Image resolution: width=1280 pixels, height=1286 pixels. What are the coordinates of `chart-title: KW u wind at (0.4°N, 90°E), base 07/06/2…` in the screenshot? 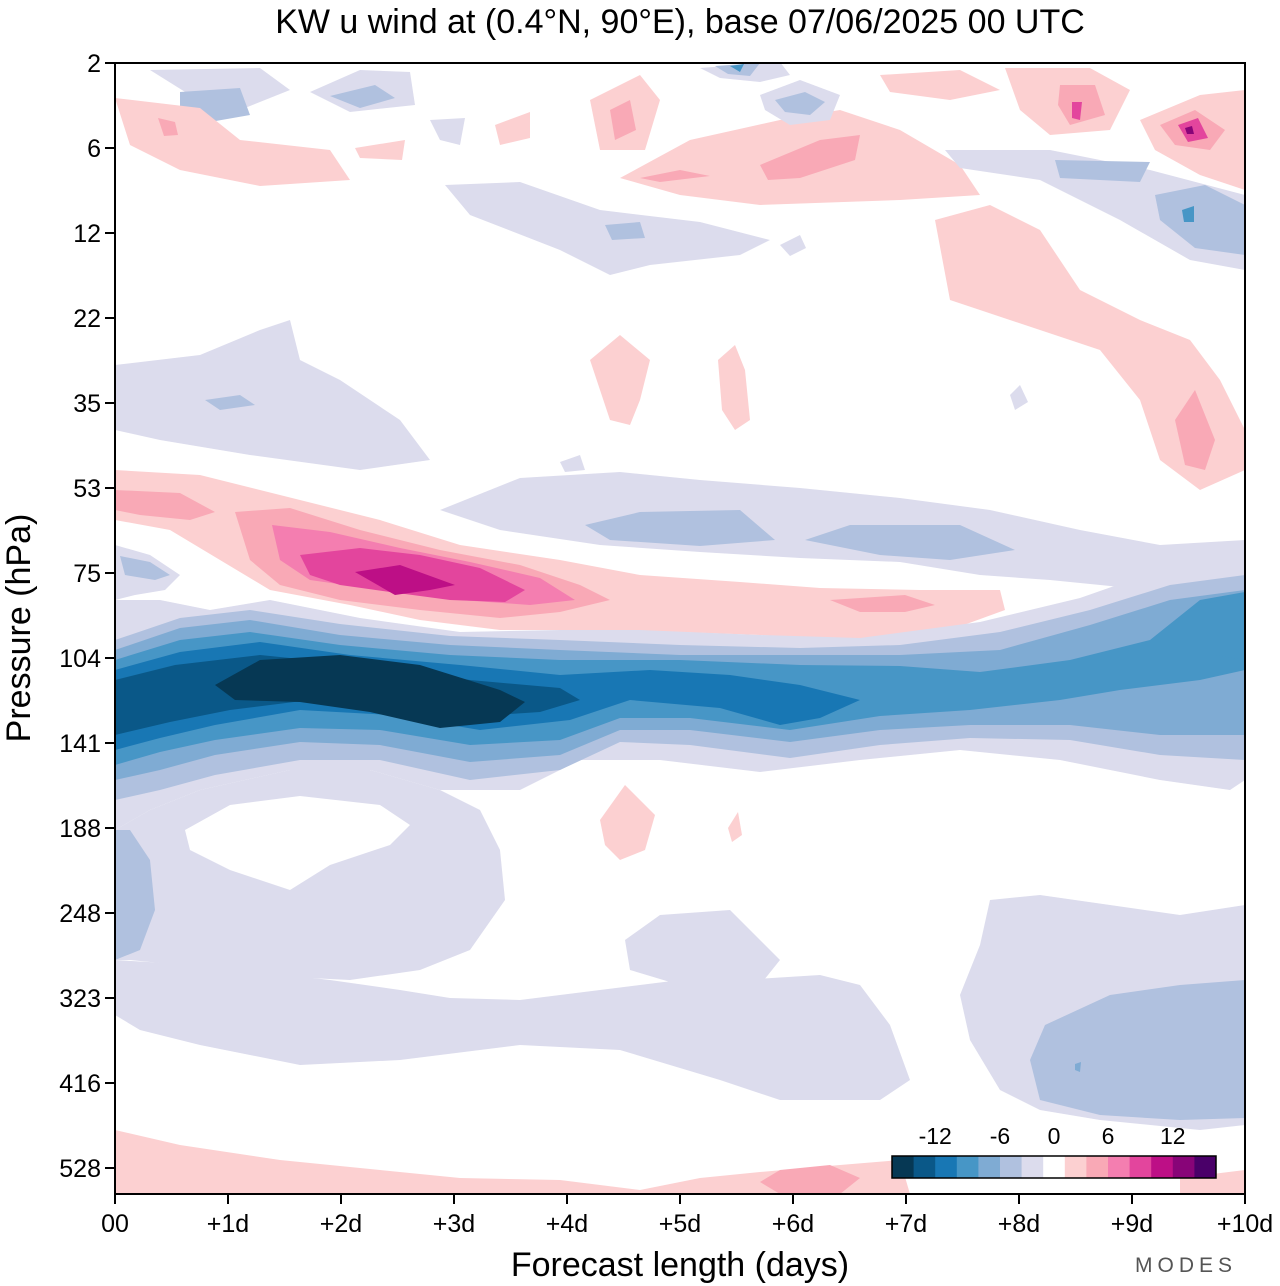 It's located at (680, 22).